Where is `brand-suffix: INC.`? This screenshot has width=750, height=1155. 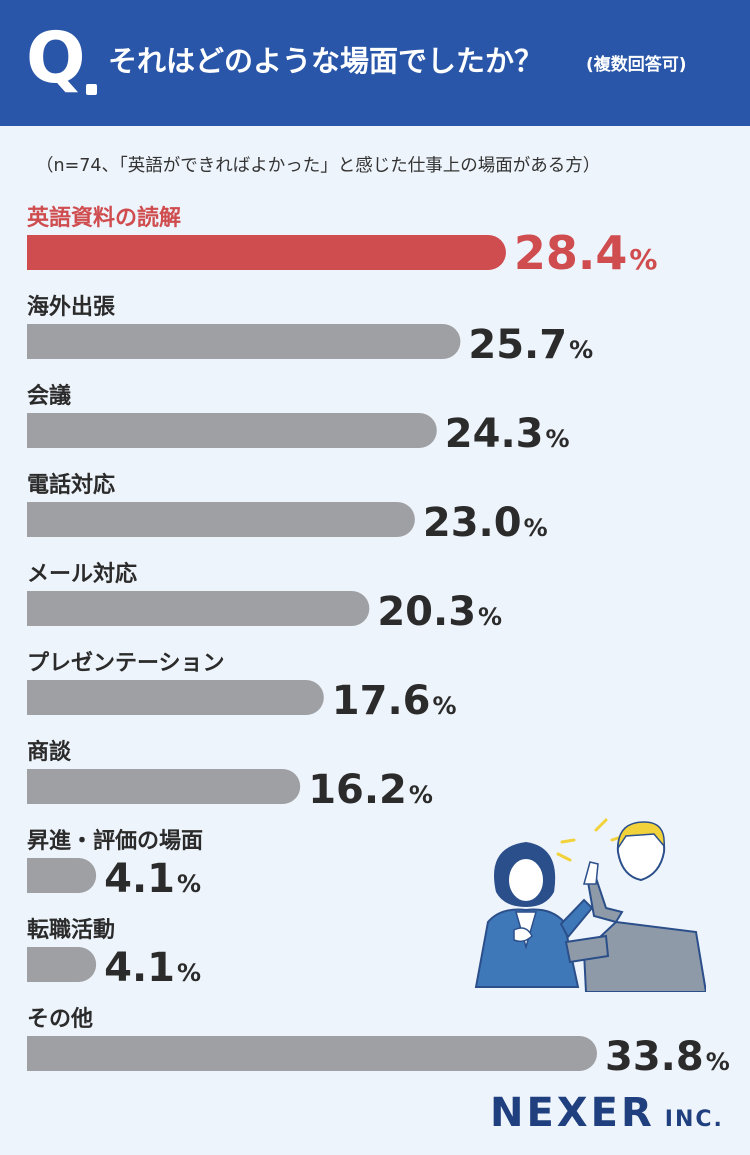
brand-suffix: INC. is located at coordinates (694, 1119).